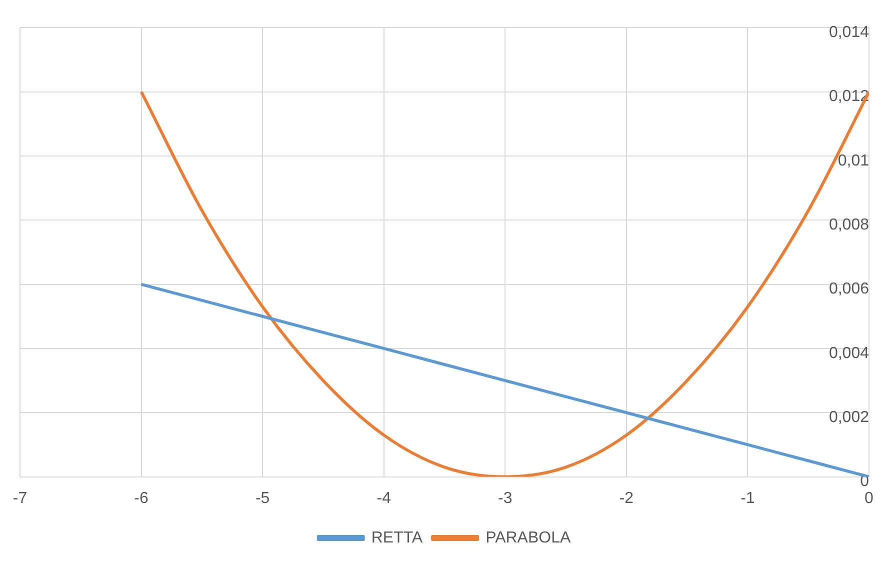 The width and height of the screenshot is (893, 562). I want to click on y-tick-label: 0,008, so click(849, 225).